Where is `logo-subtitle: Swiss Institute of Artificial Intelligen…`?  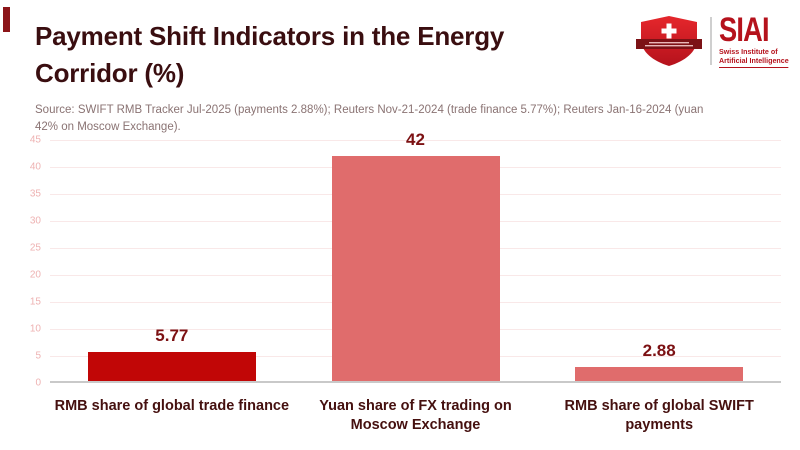 logo-subtitle: Swiss Institute of Artificial Intelligen… is located at coordinates (753, 57).